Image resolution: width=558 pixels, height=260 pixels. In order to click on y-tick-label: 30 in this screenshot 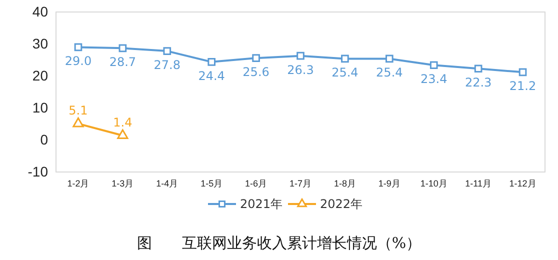, I will do `click(40, 43)`.